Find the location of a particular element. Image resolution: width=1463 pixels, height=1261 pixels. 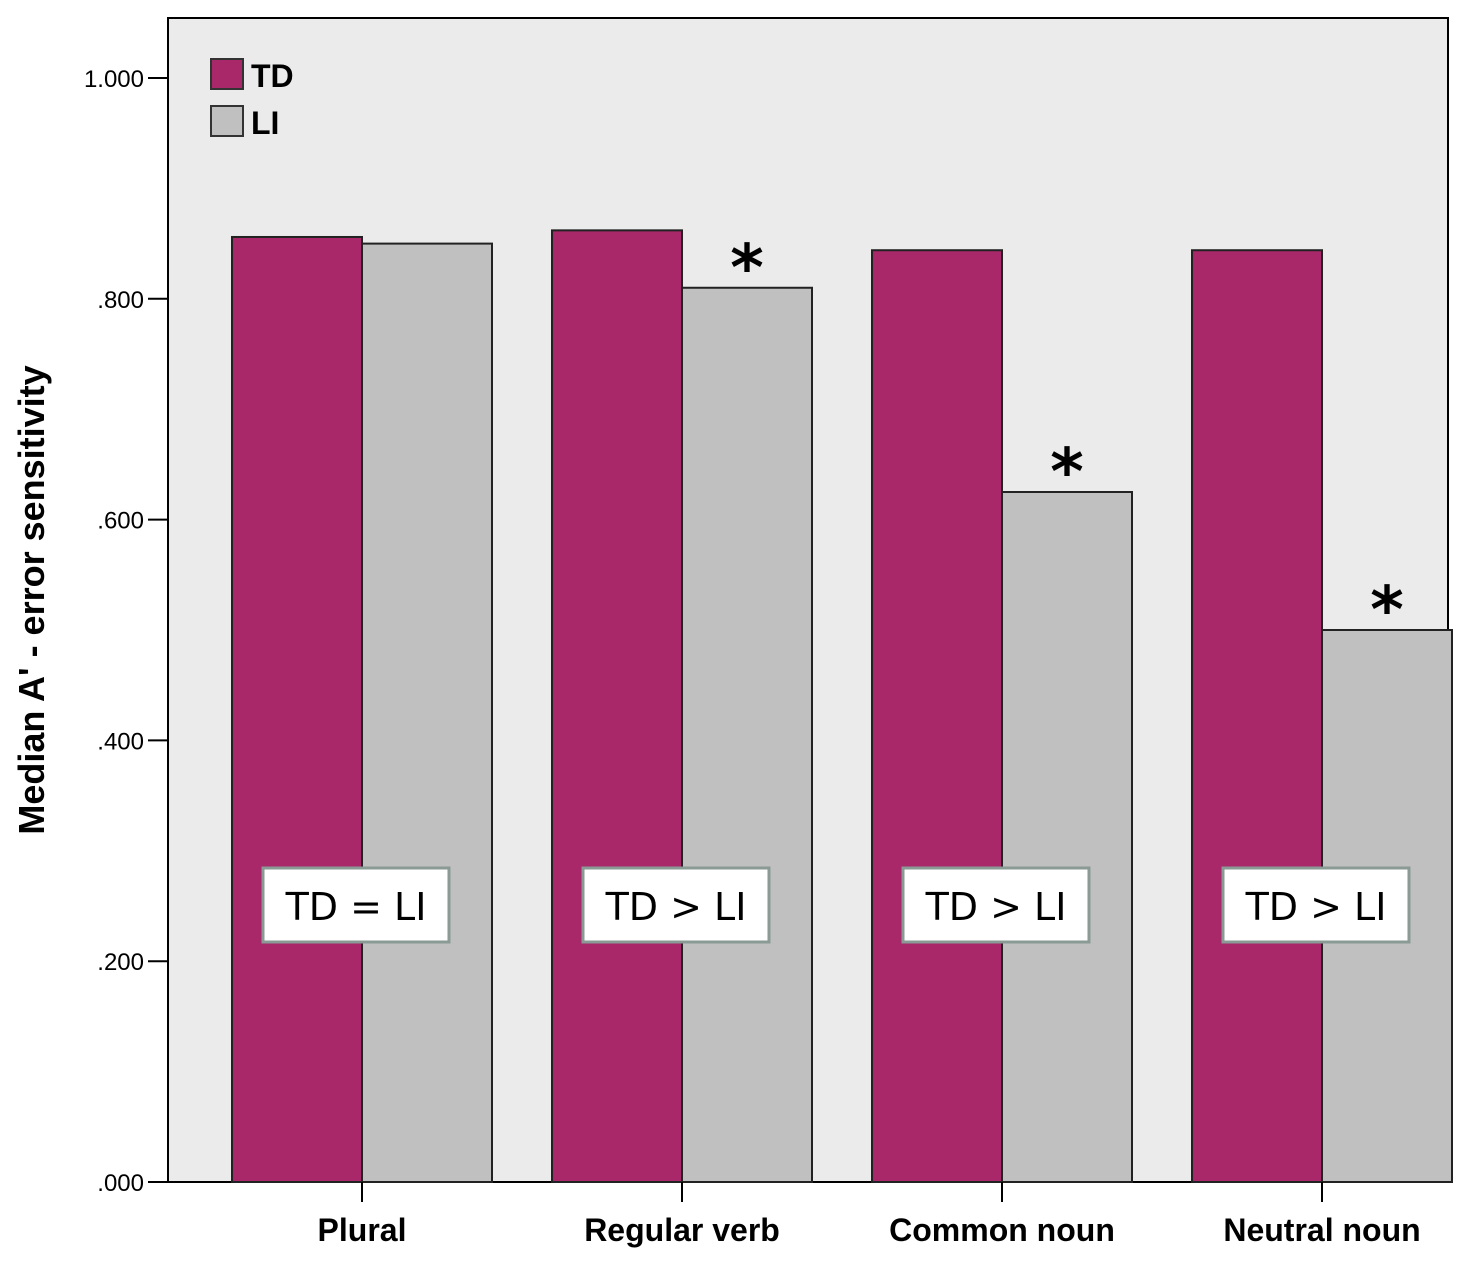

y-tick-label-3: .600 is located at coordinates (120, 521).